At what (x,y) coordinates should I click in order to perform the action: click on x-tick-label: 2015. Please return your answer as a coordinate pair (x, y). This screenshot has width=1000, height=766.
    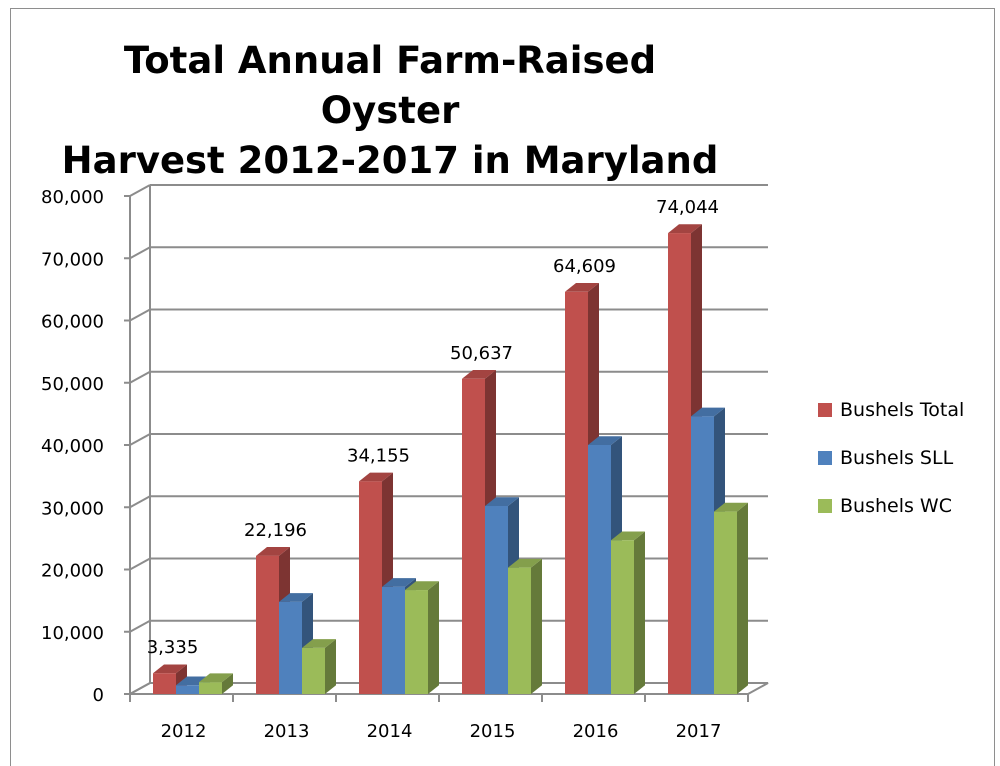
    Looking at the image, I should click on (493, 731).